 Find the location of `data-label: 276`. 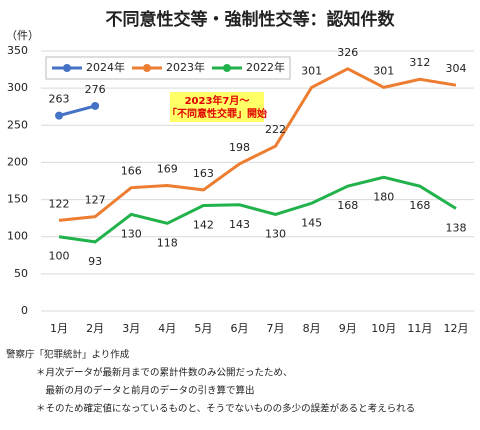

data-label: 276 is located at coordinates (95, 89).